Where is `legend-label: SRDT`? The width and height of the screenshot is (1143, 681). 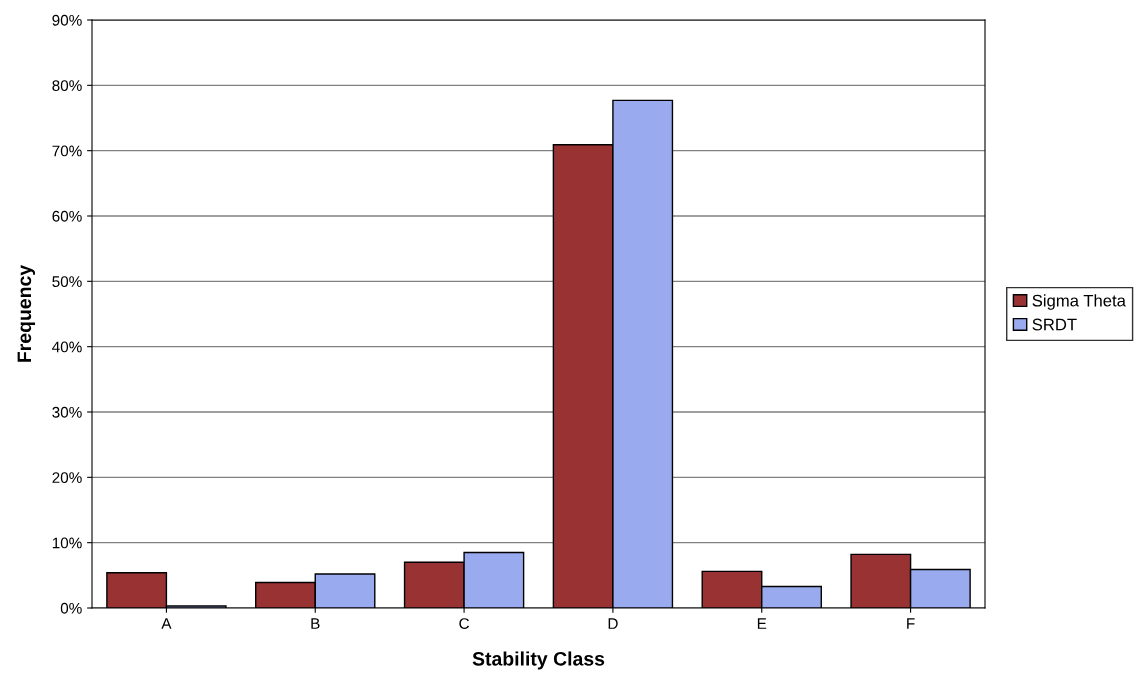 legend-label: SRDT is located at coordinates (1054, 324).